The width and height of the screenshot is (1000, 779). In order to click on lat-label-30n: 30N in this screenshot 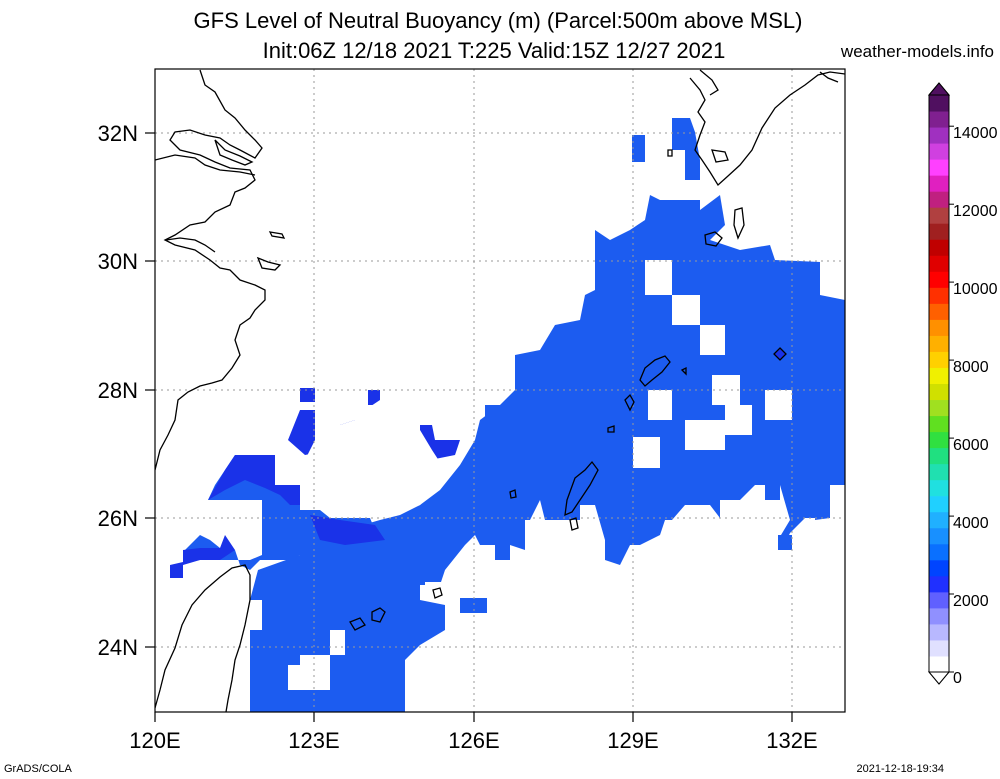, I will do `click(118, 261)`.